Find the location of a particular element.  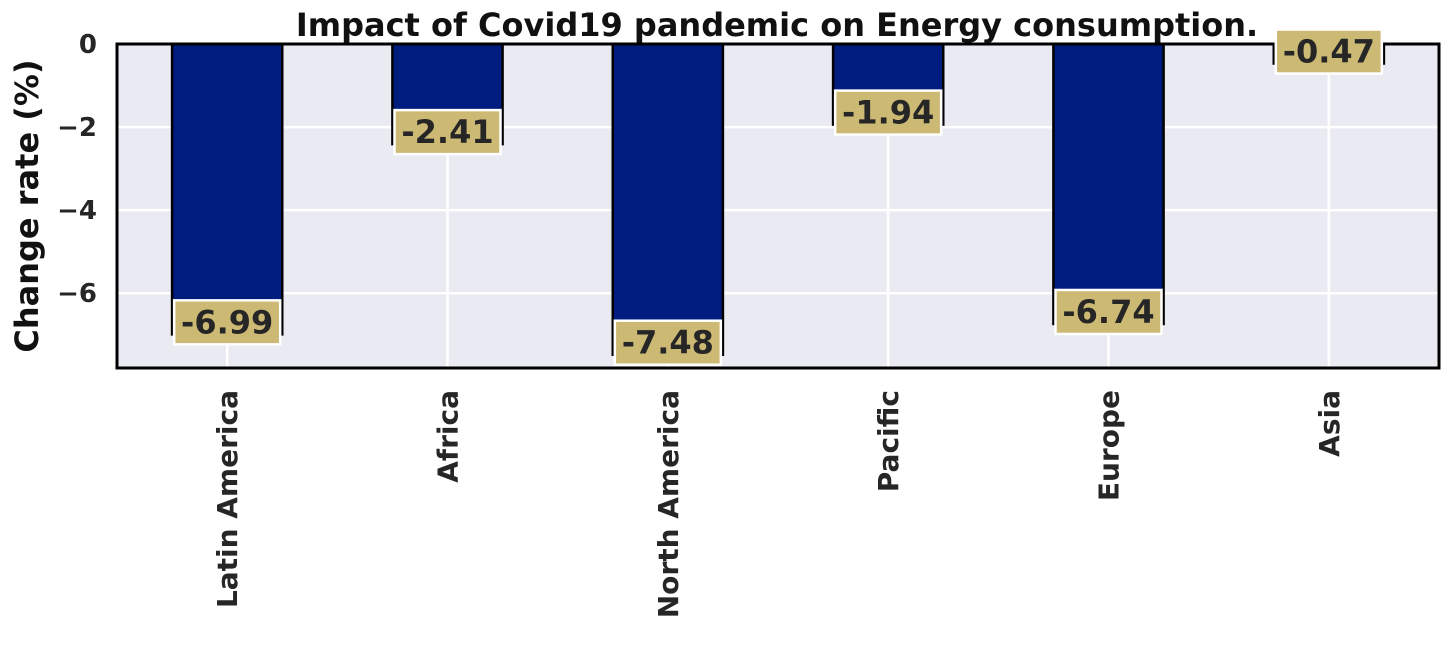

data-label: -6.74 is located at coordinates (1108, 312).